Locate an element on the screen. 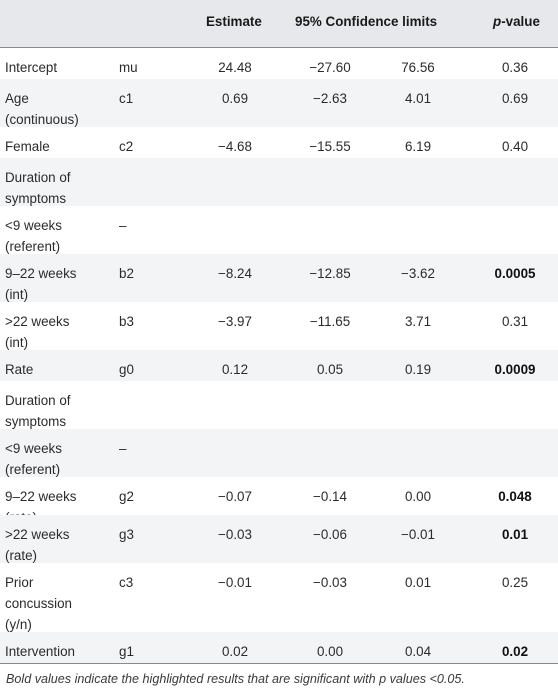  row-estimate: −4.68 is located at coordinates (235, 146).